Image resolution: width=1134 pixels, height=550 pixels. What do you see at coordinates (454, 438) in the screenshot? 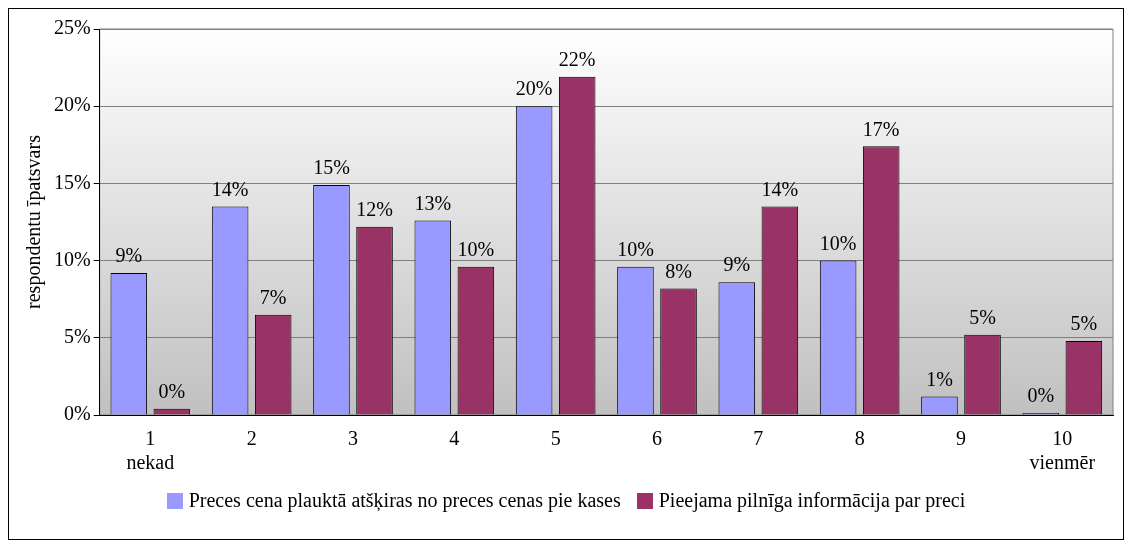
I see `x-tick-label: 4` at bounding box center [454, 438].